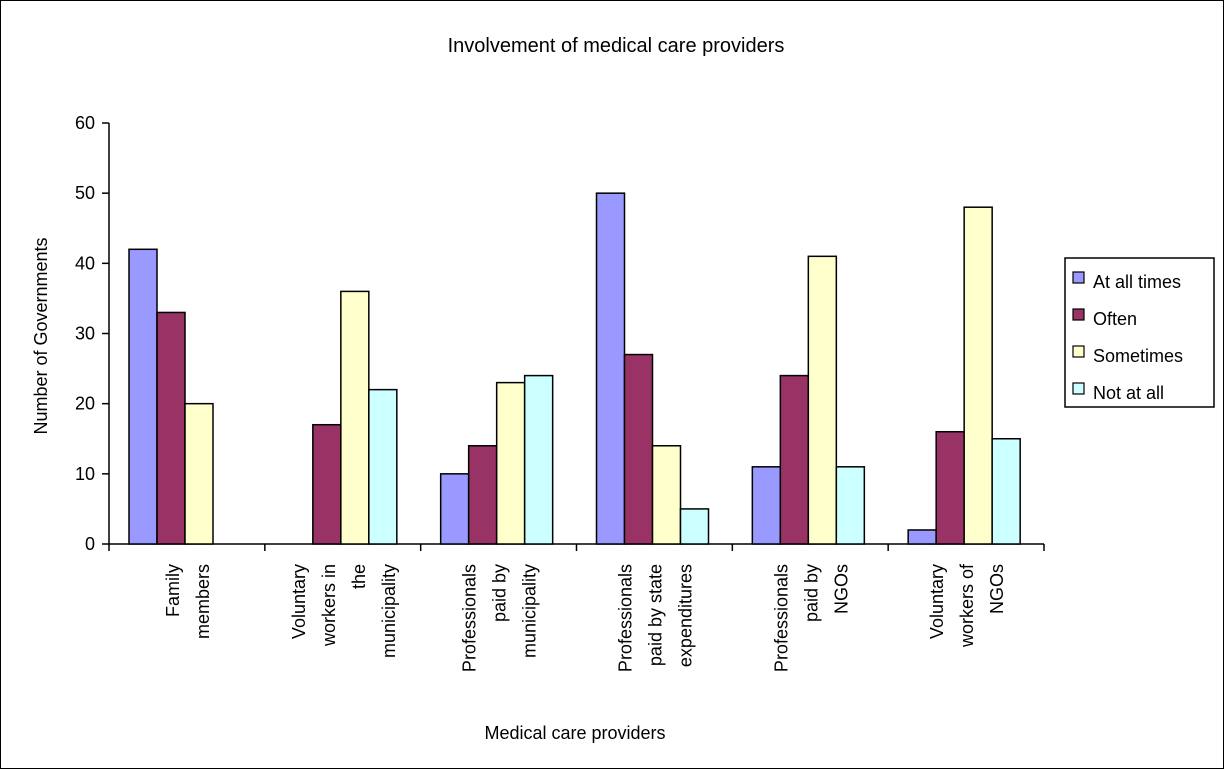 This screenshot has height=769, width=1224. What do you see at coordinates (344, 611) in the screenshot?
I see `category-label: Voluntary workers in the municipality` at bounding box center [344, 611].